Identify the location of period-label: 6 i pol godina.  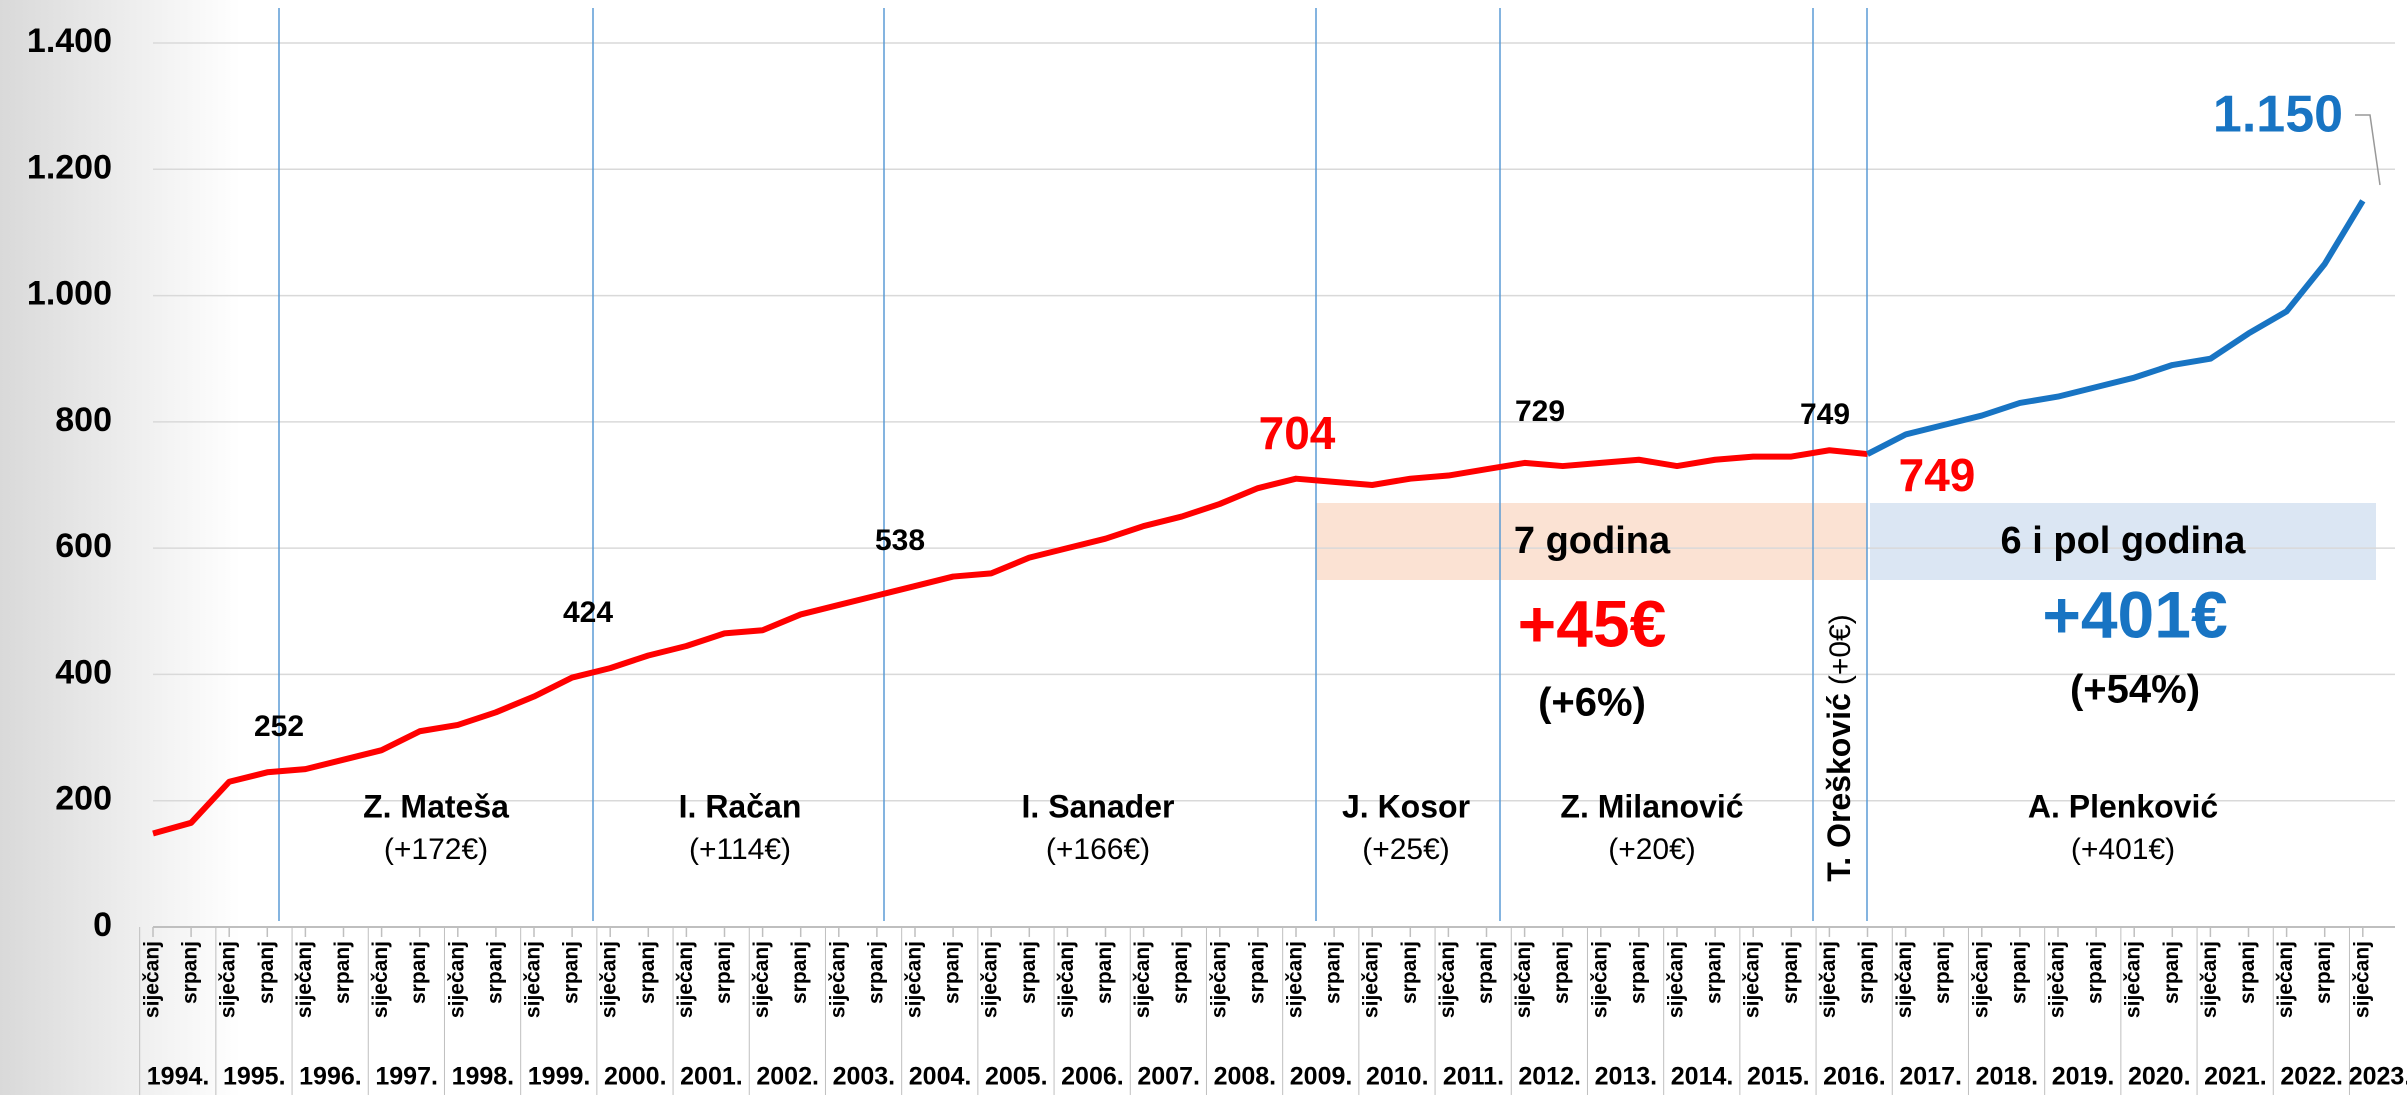
(2124, 541).